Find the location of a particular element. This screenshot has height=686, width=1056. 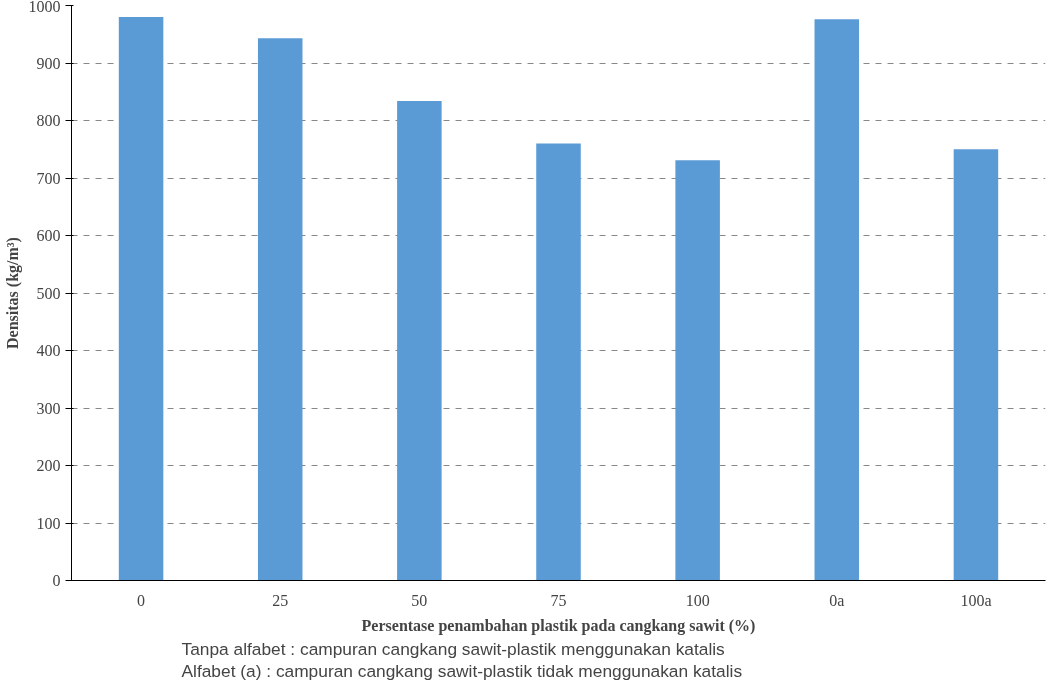

y-axis-title: Densitas (kg/m³) is located at coordinates (12, 293).